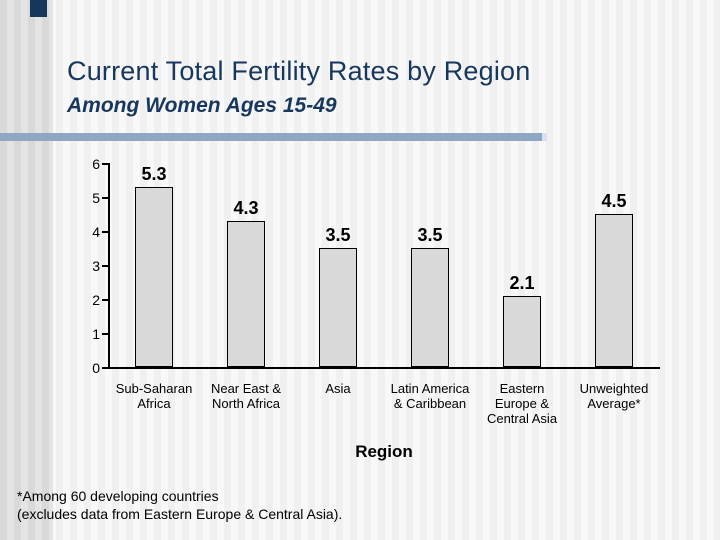  Describe the element at coordinates (522, 282) in the screenshot. I see `bar-value-label: 2.1` at that location.